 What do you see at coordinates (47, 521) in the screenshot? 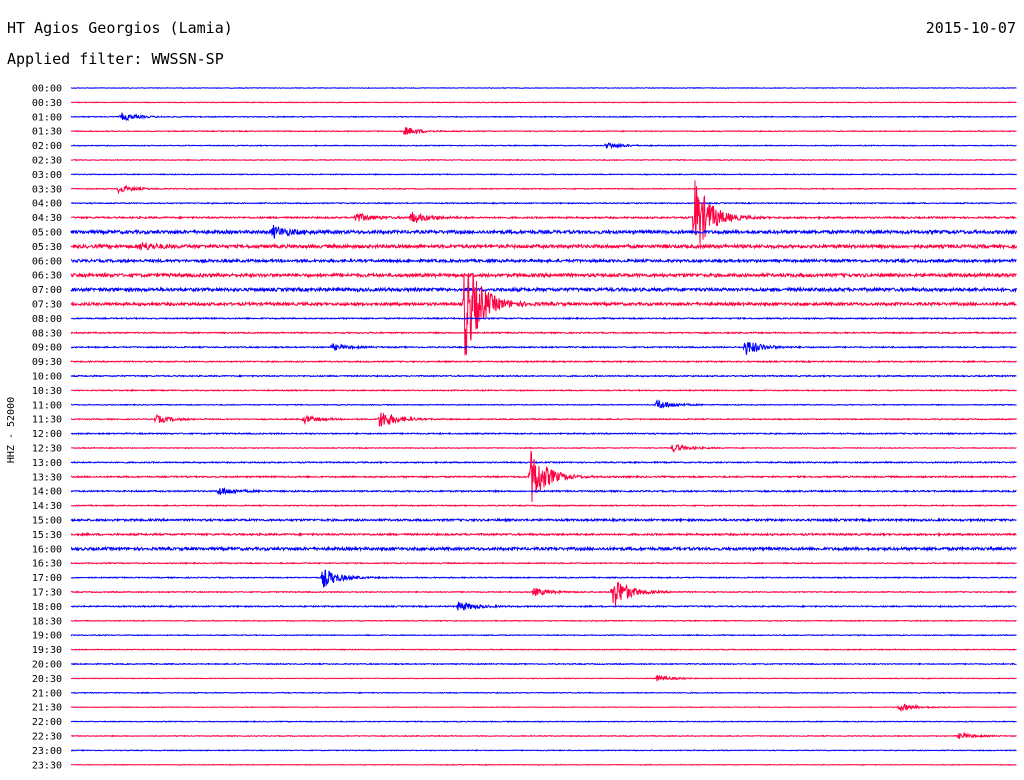
I see `row-time-label: 15:00` at bounding box center [47, 521].